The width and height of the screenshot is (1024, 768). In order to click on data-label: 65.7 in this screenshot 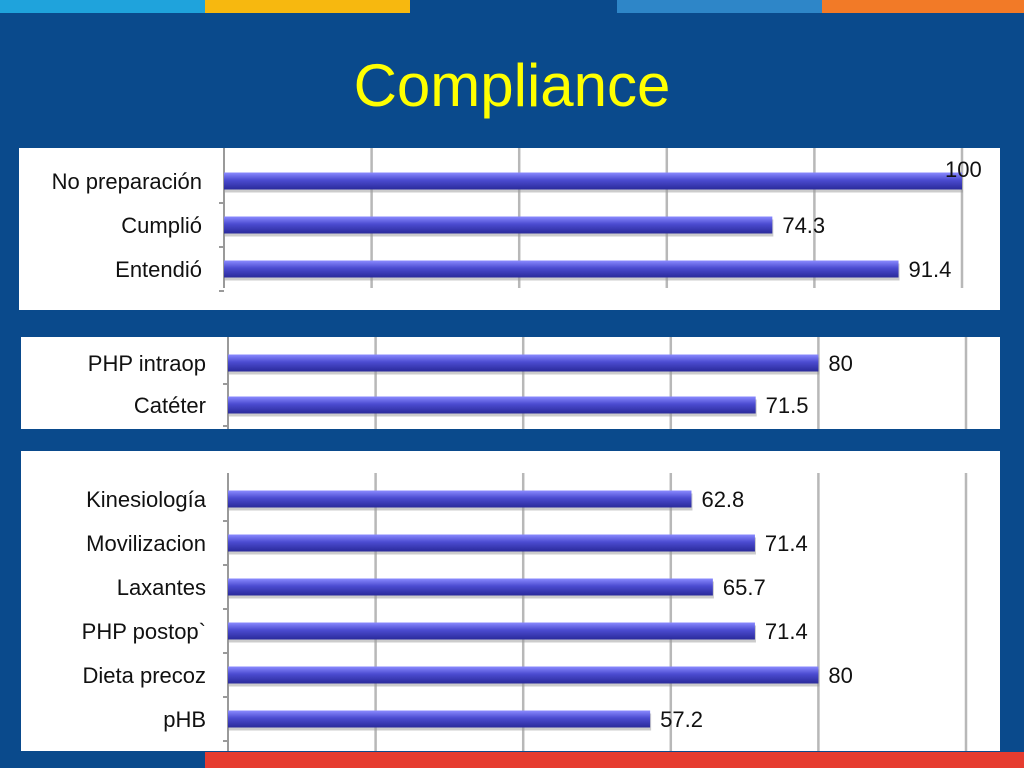, I will do `click(744, 587)`.